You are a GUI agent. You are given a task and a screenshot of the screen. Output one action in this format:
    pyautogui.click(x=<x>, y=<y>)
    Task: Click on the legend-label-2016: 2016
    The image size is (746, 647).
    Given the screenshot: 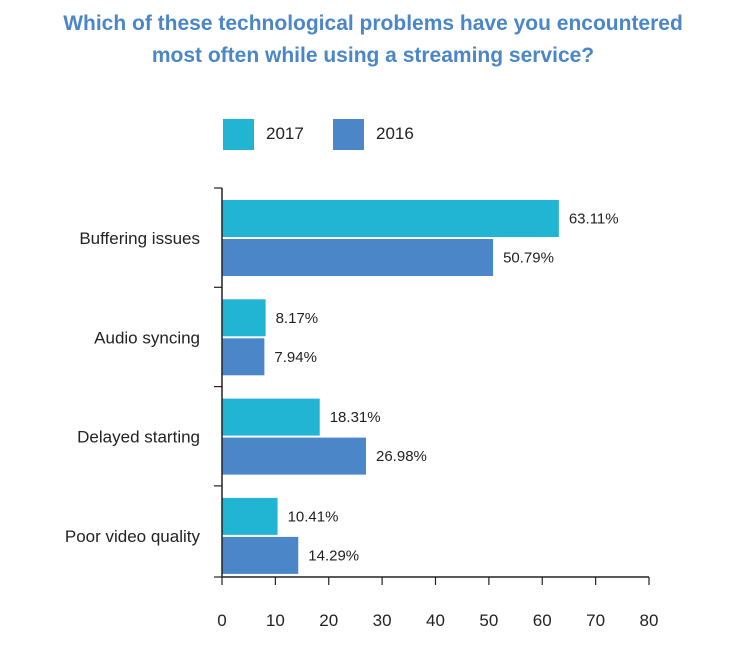 What is the action you would take?
    pyautogui.click(x=395, y=133)
    